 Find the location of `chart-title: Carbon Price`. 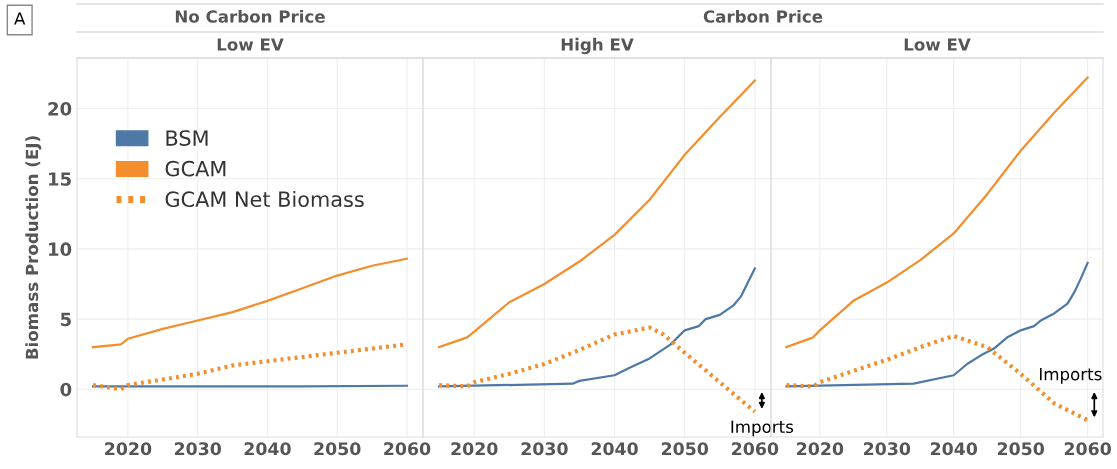

chart-title: Carbon Price is located at coordinates (763, 16).